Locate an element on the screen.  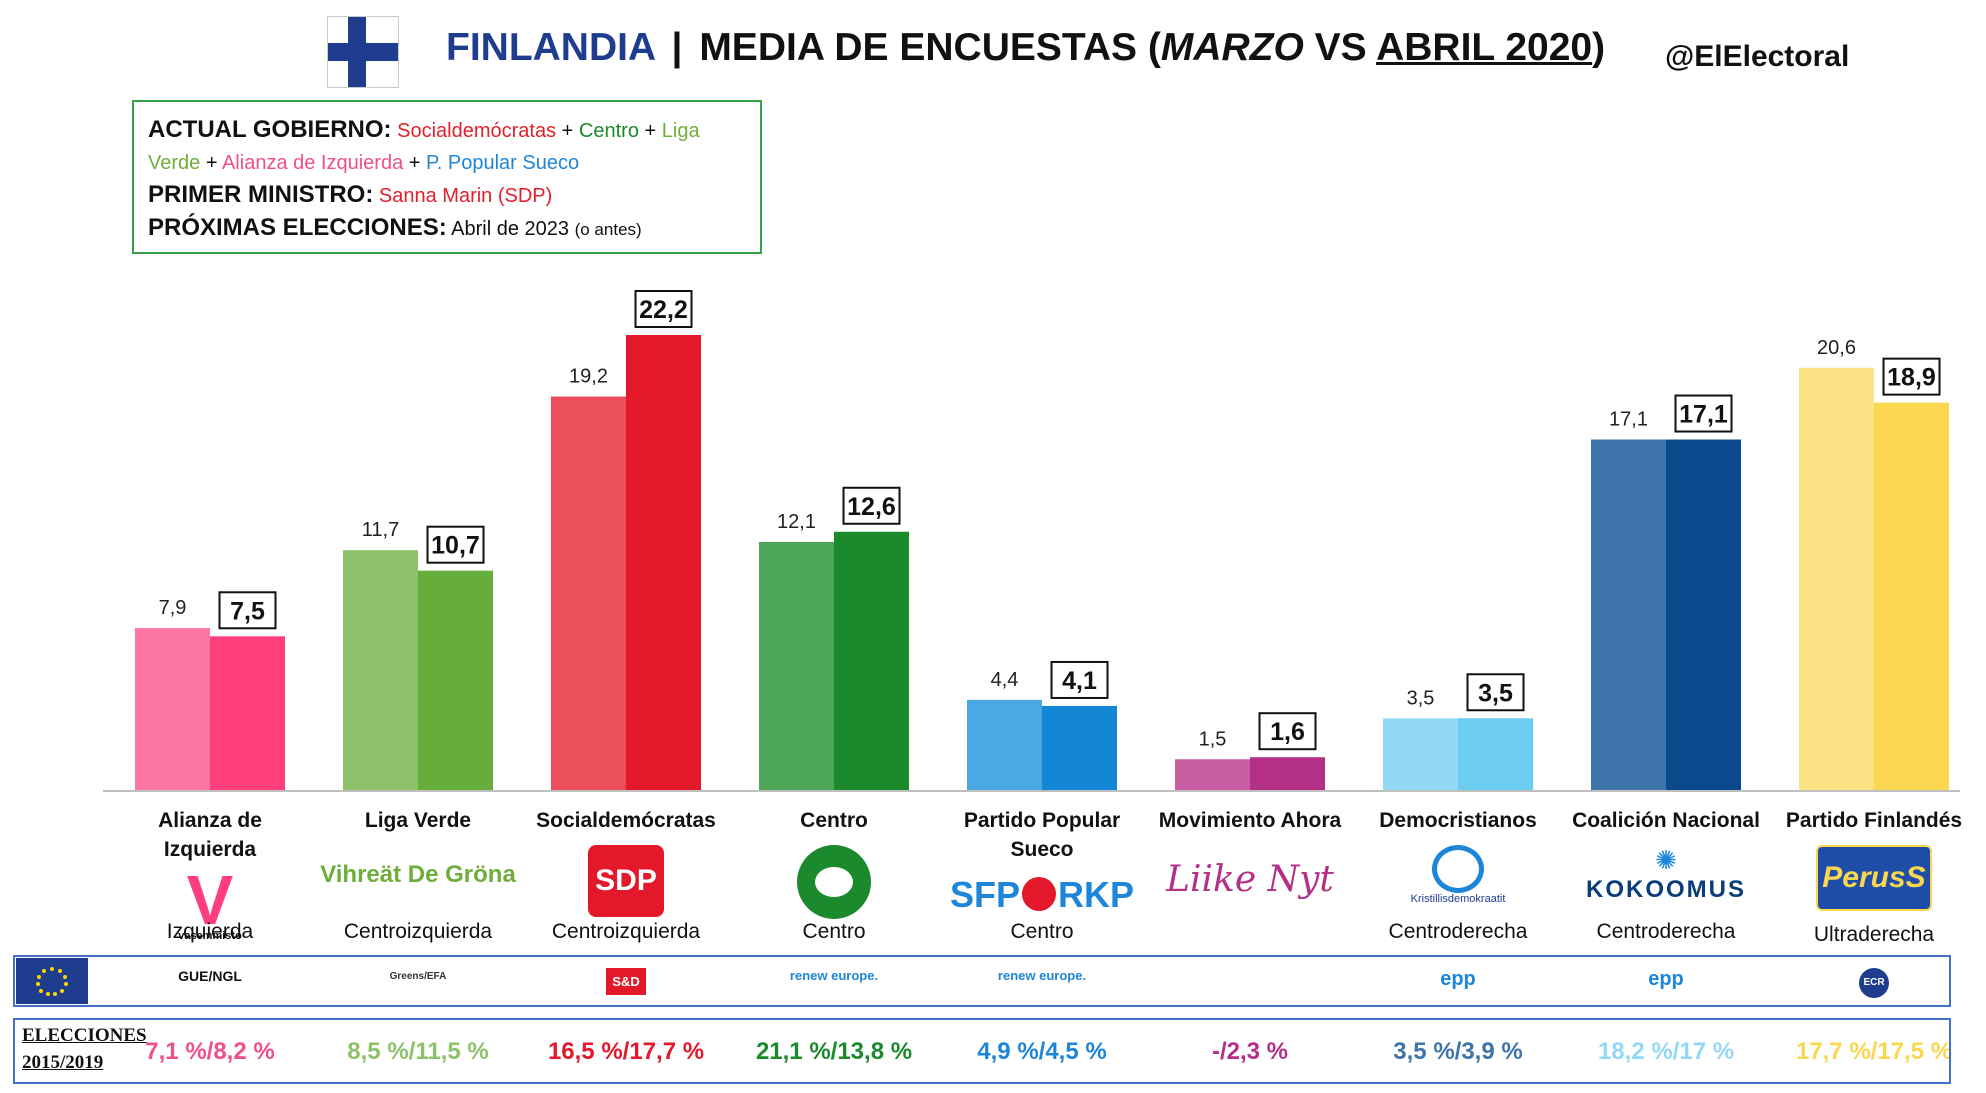
party-name-4: Partido Popular Sueco is located at coordinates (1042, 835).